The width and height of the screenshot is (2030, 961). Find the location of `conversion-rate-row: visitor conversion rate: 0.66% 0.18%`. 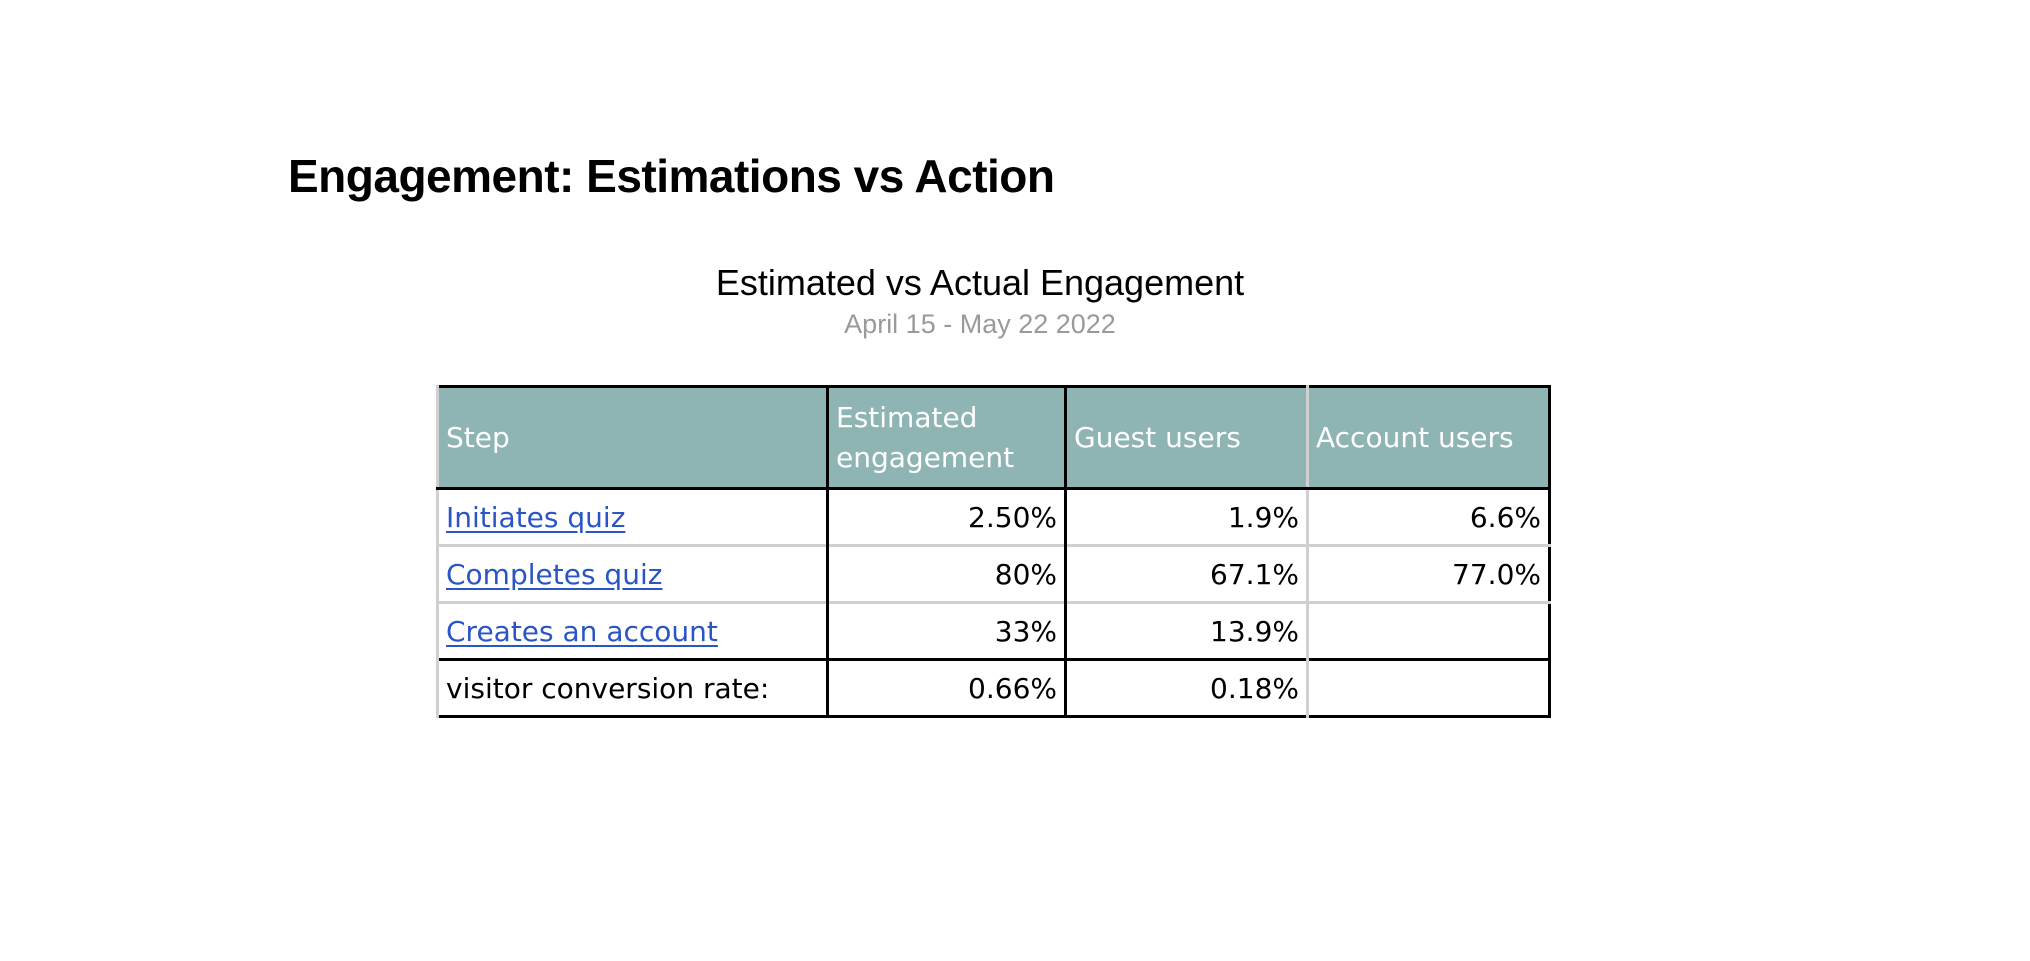

conversion-rate-row: visitor conversion rate: 0.66% 0.18% is located at coordinates (993, 687).